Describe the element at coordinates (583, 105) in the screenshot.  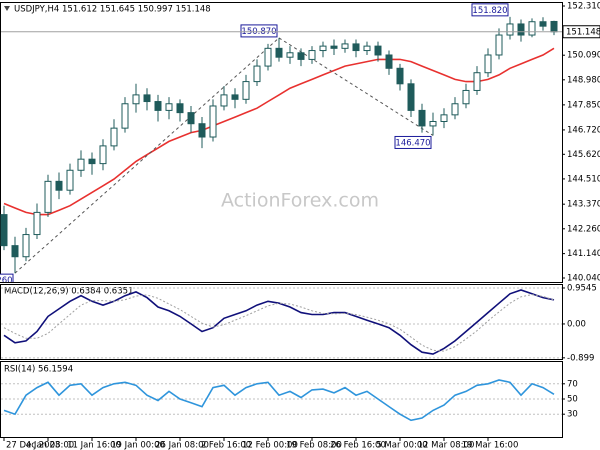
I see `y-tick-label: 147.850` at that location.